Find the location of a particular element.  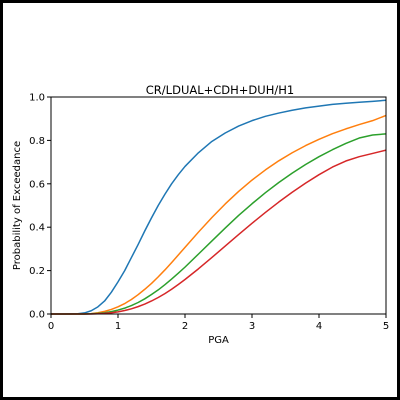

y-tick-label: 0.2 is located at coordinates (37, 271).